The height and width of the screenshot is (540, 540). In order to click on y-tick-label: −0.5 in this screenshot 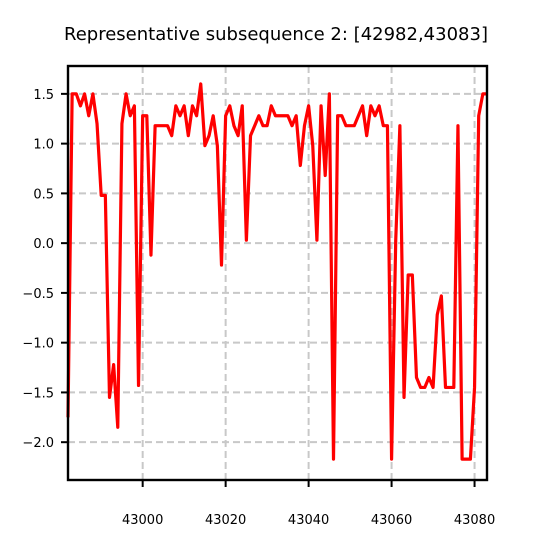, I will do `click(38, 294)`.